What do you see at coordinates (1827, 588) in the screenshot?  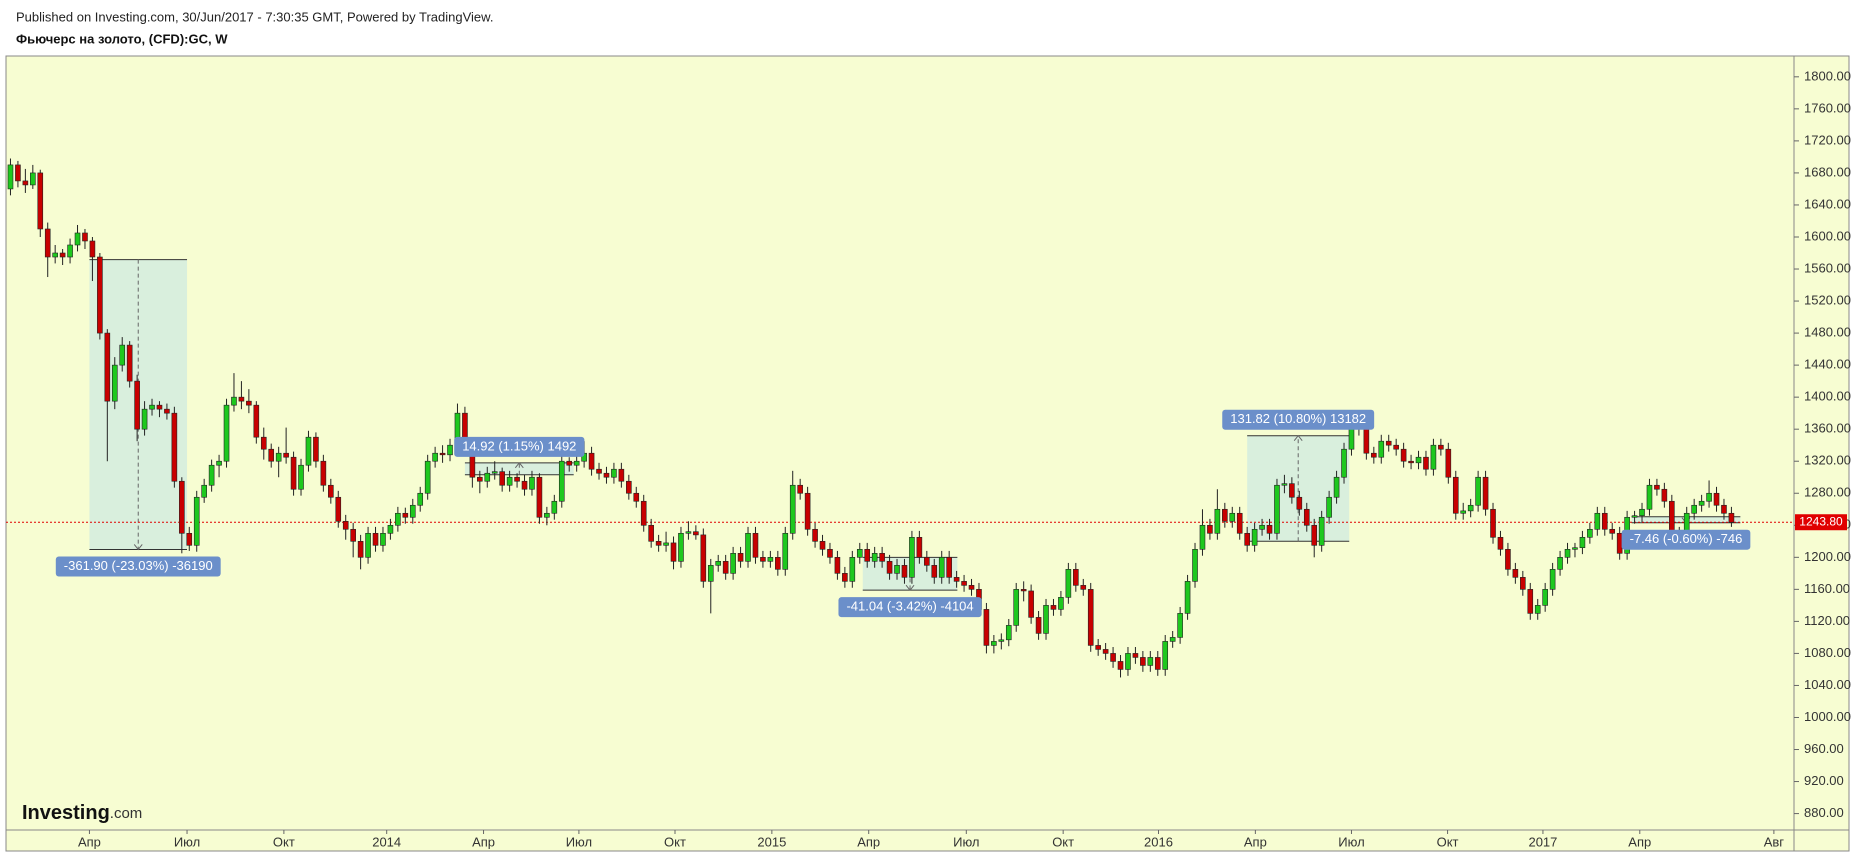 I see `y-tick-label: 1160.00` at bounding box center [1827, 588].